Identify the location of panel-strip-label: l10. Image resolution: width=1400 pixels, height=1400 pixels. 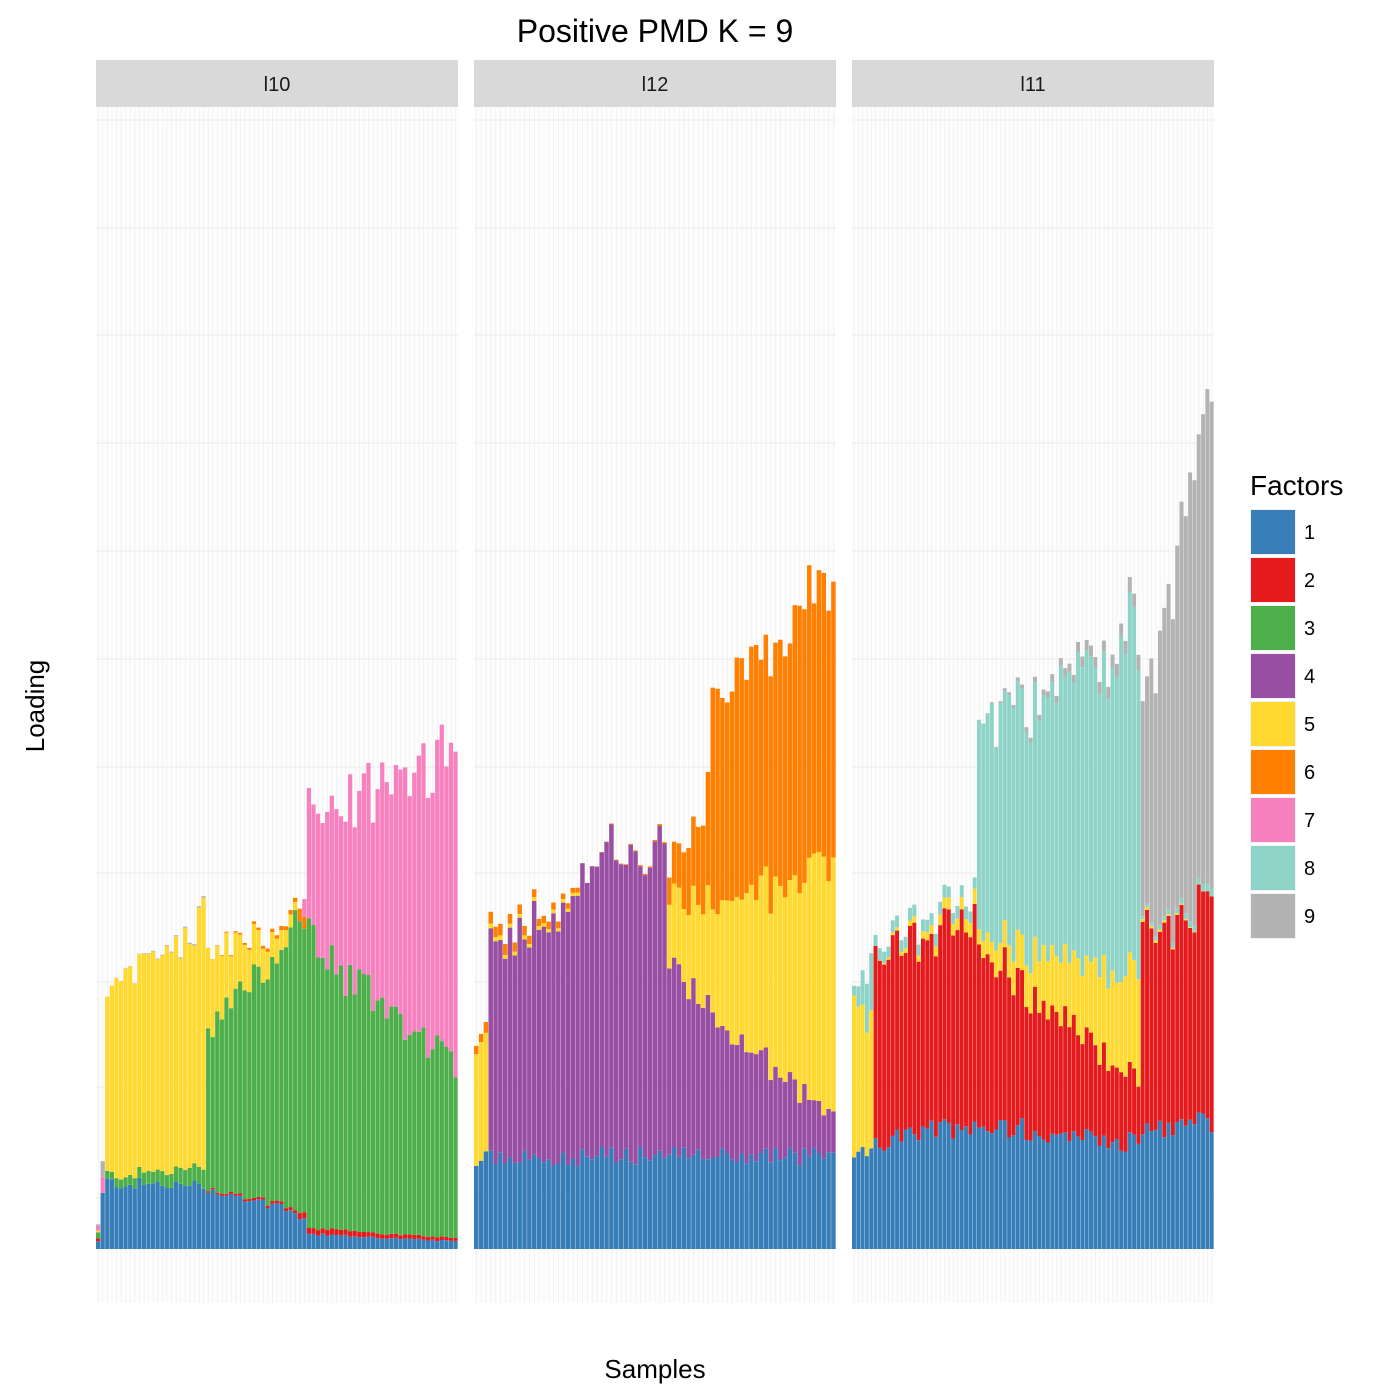
(277, 85).